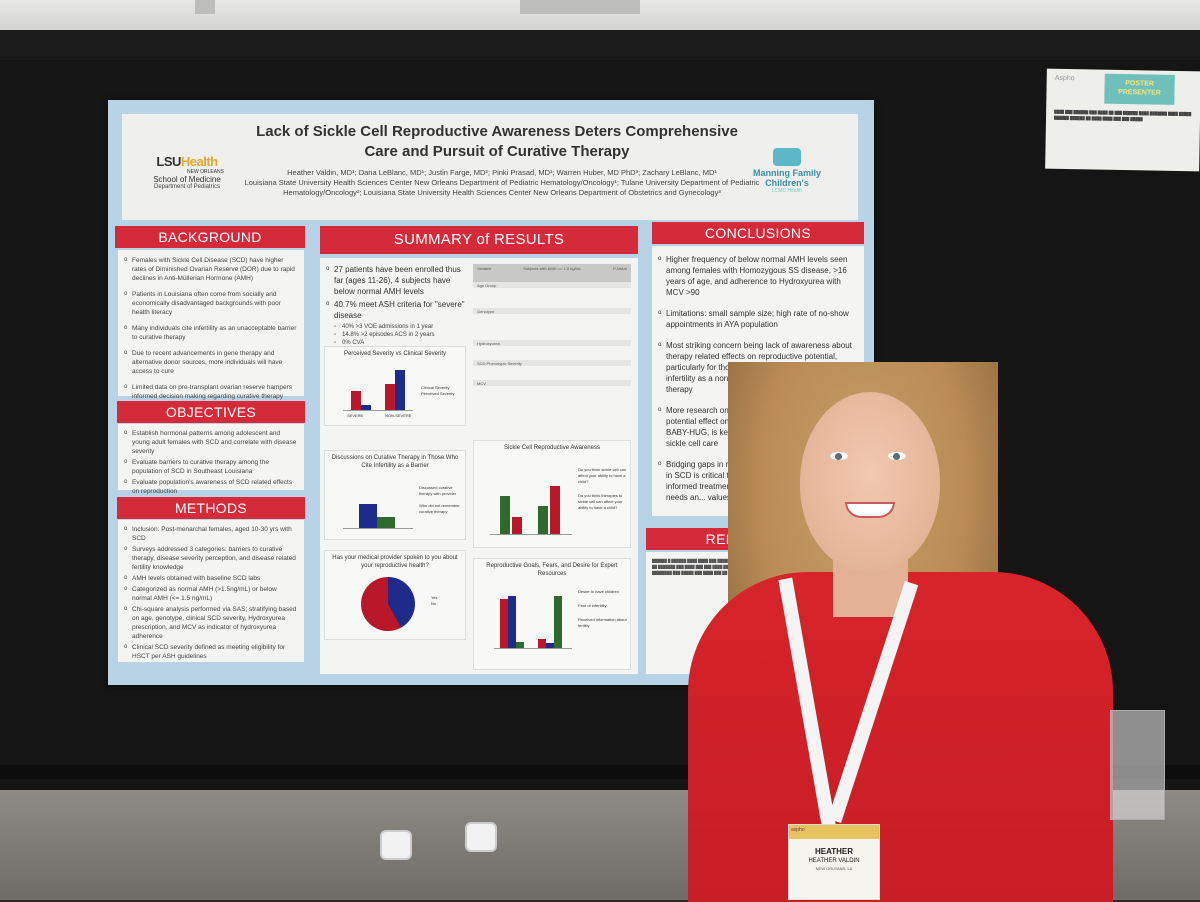  What do you see at coordinates (205, 7) in the screenshot?
I see `ceiling-fixture` at bounding box center [205, 7].